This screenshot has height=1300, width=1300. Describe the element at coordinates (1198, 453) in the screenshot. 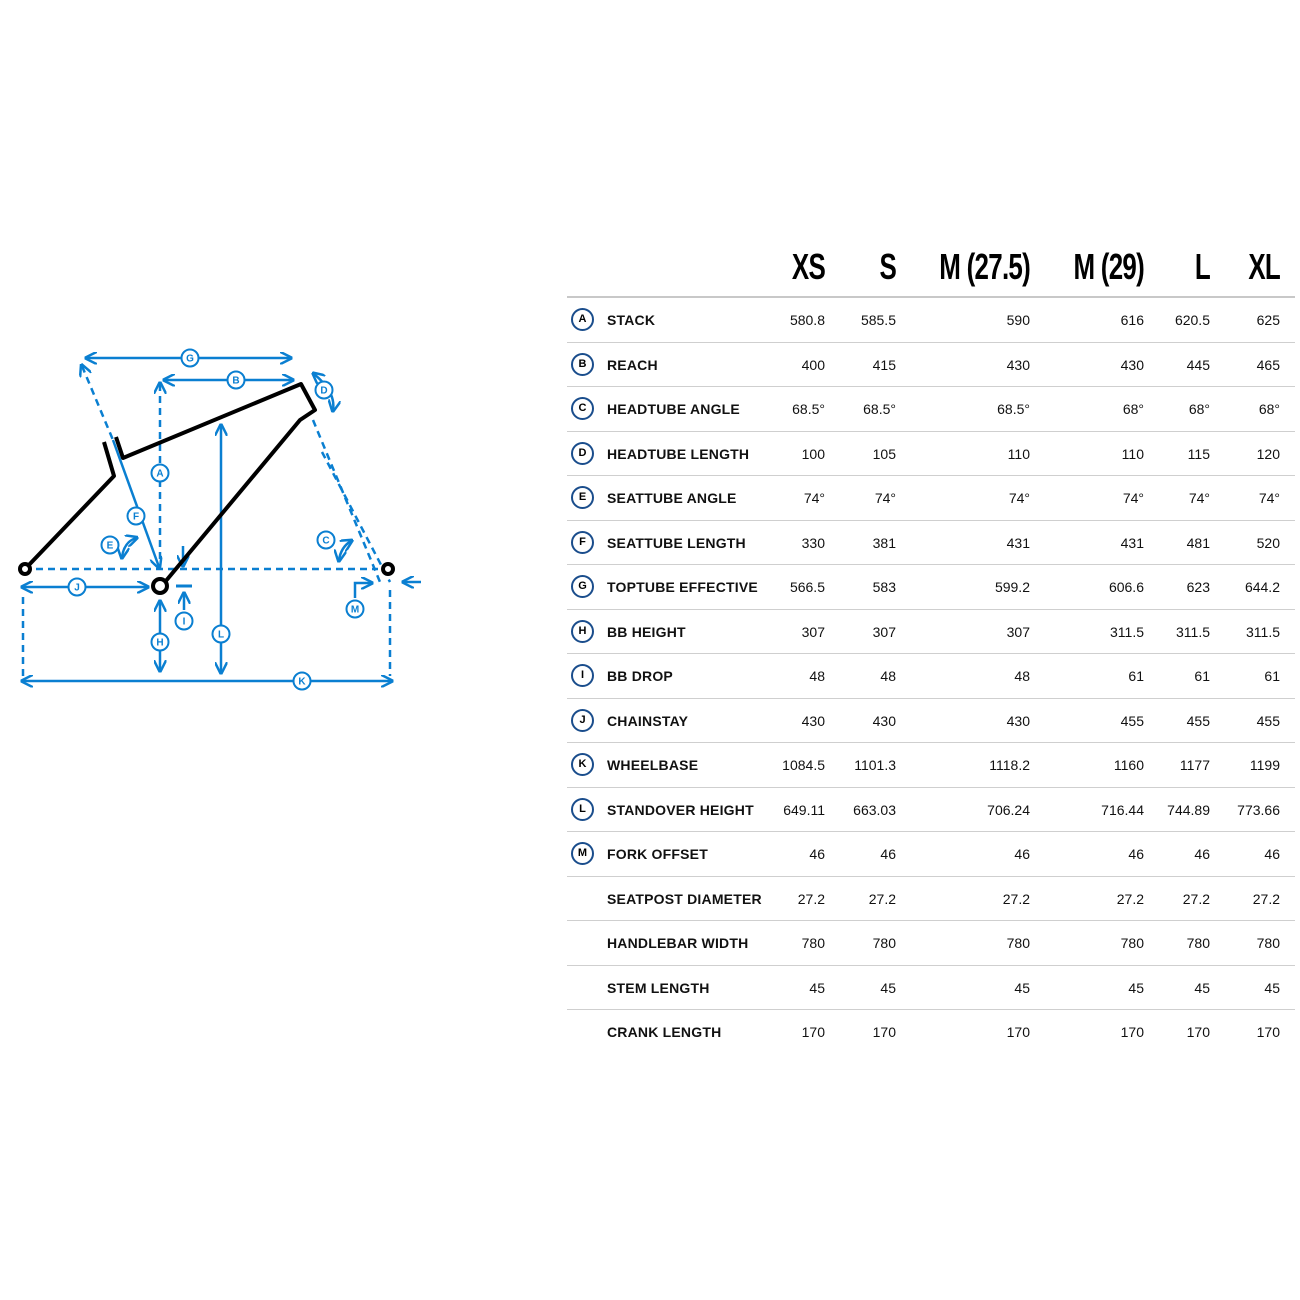

I see `cell-value: 115` at that location.